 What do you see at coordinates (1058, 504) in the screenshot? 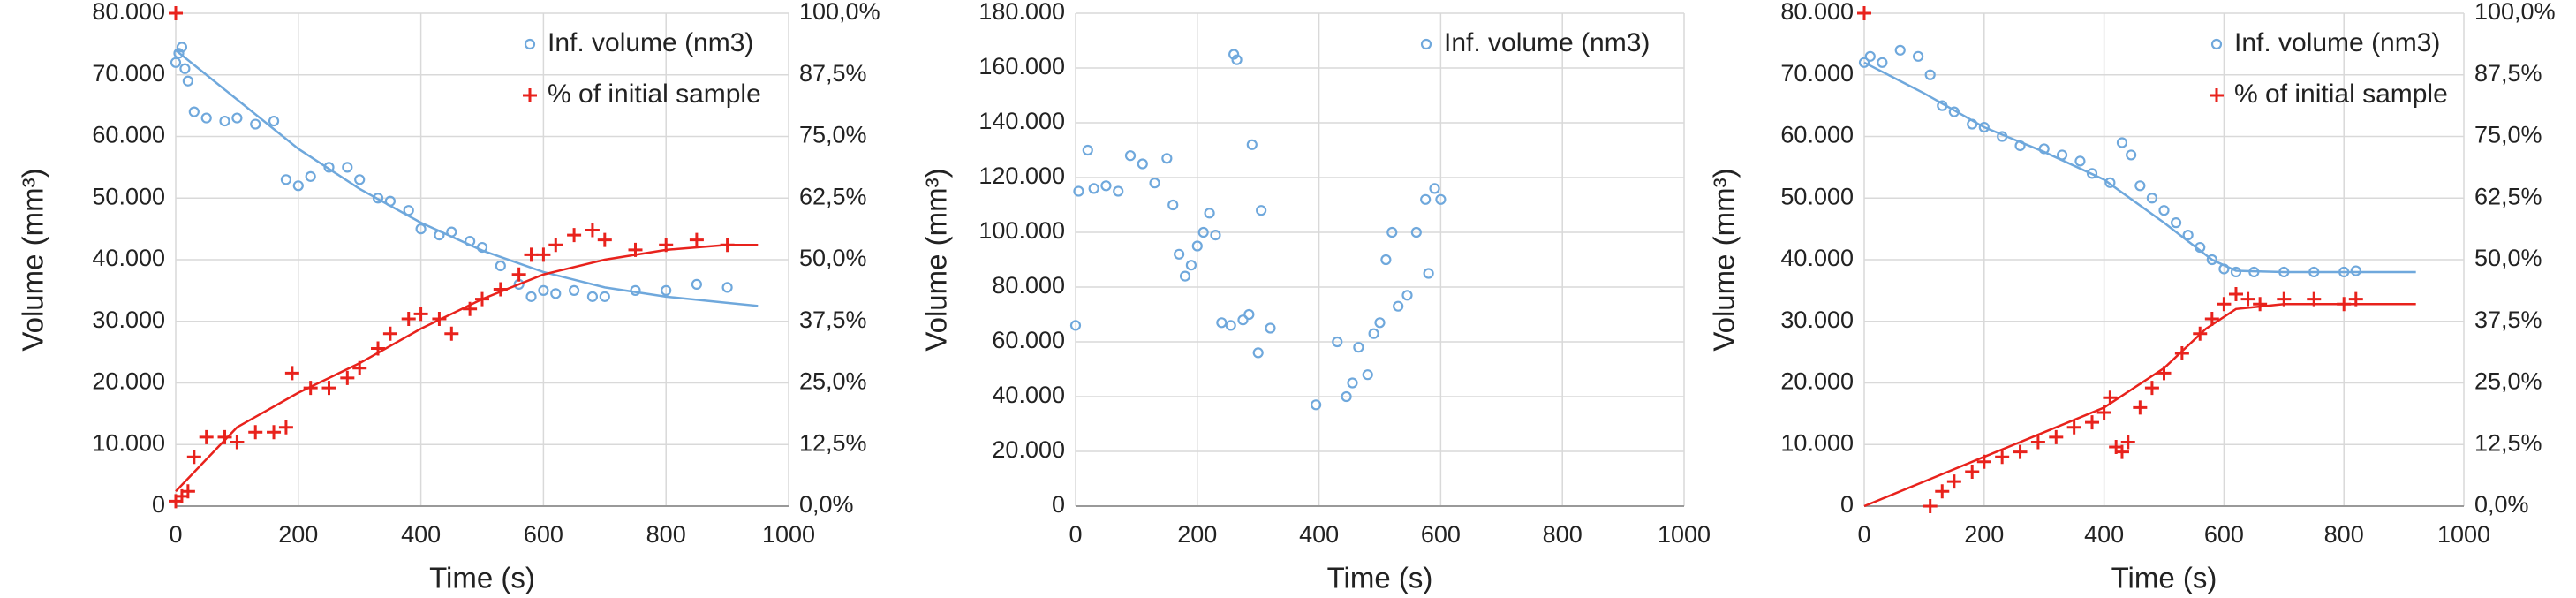
I see `y-tick-label: 0` at bounding box center [1058, 504].